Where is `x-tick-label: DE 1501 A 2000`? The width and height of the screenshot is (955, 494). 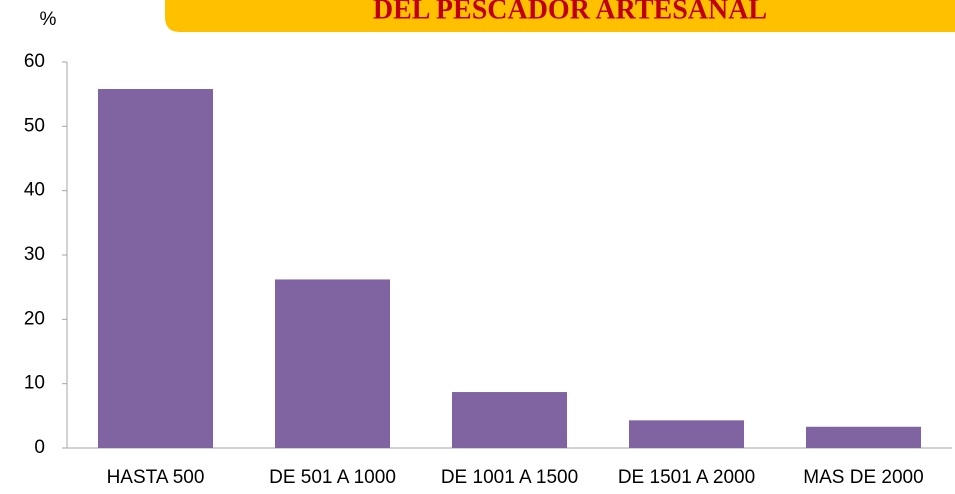 x-tick-label: DE 1501 A 2000 is located at coordinates (686, 477).